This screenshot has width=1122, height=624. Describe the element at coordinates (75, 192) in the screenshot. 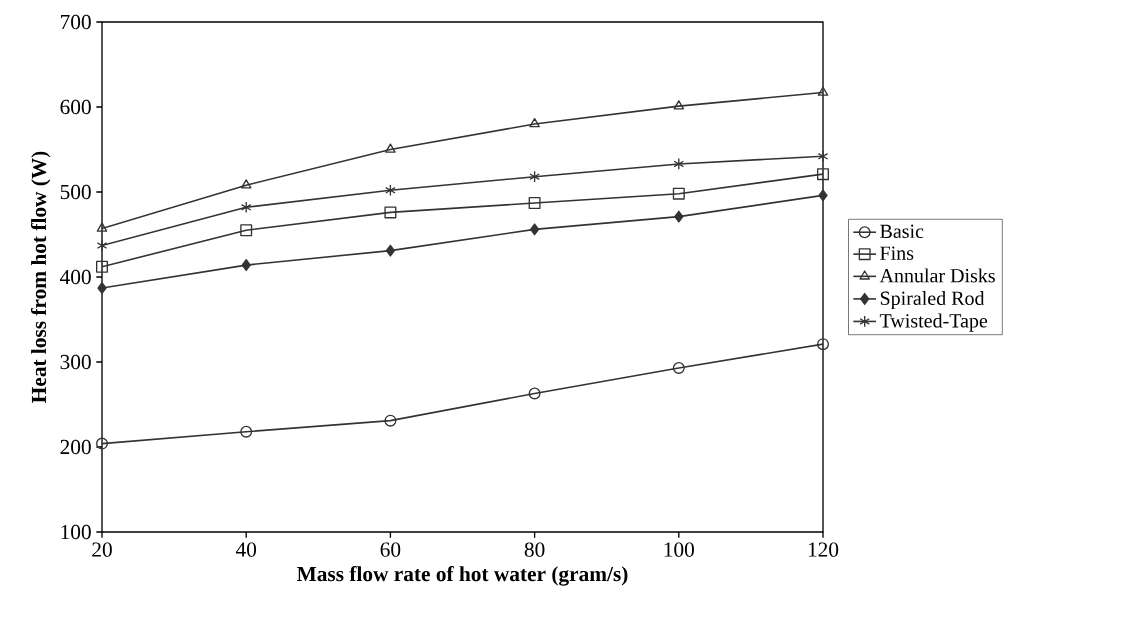

I see `y-tick-label: 500` at that location.